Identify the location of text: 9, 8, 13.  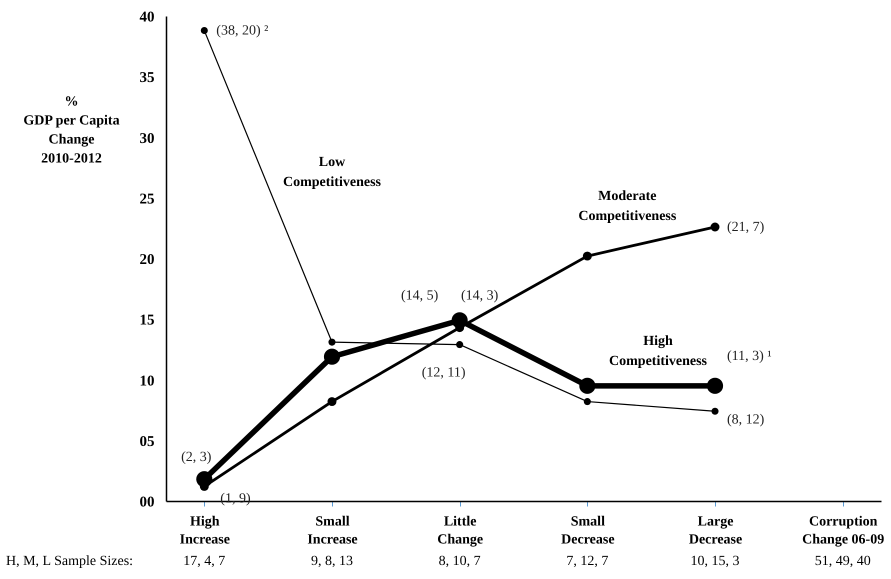
(331, 561).